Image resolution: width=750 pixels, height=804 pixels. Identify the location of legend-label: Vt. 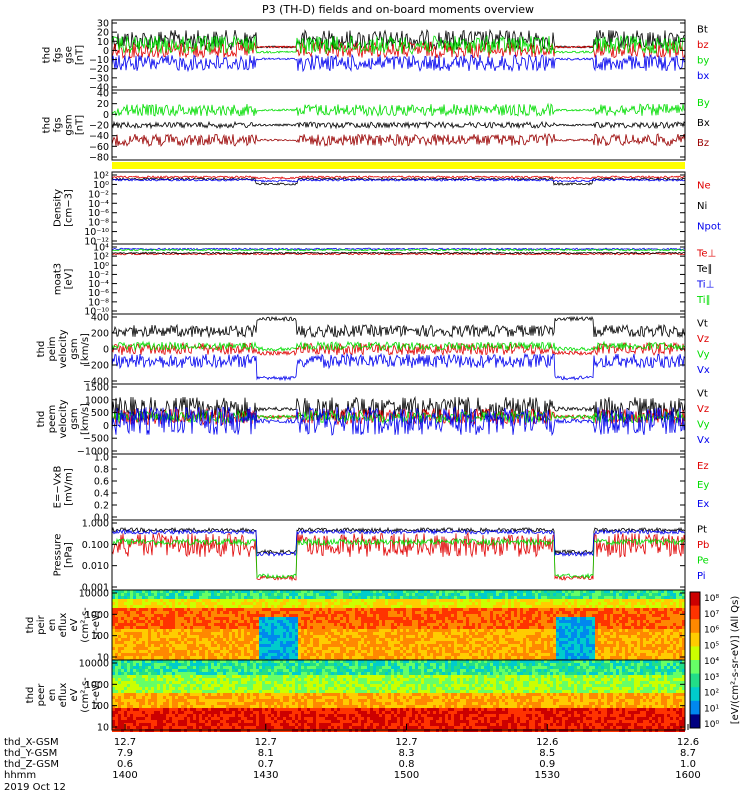
(702, 323).